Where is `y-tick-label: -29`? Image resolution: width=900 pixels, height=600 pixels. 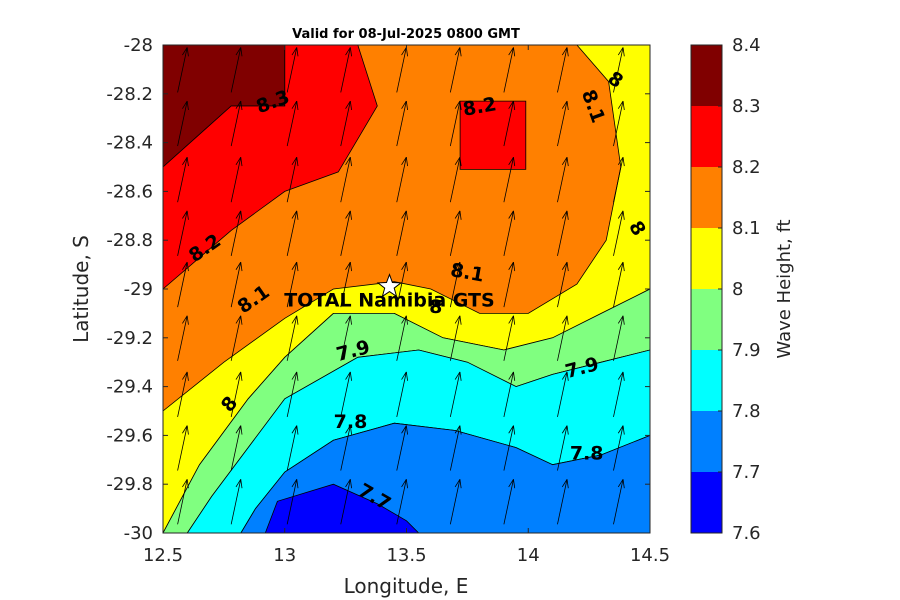 y-tick-label: -29 is located at coordinates (138, 289).